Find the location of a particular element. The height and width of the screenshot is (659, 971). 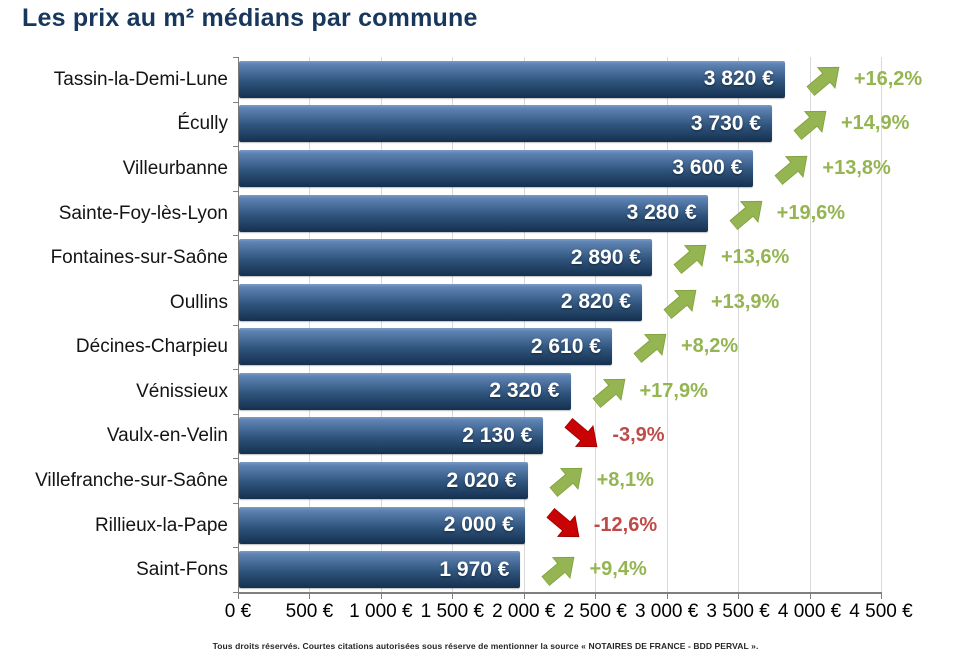

change-percent-label: +19,6% is located at coordinates (811, 212).